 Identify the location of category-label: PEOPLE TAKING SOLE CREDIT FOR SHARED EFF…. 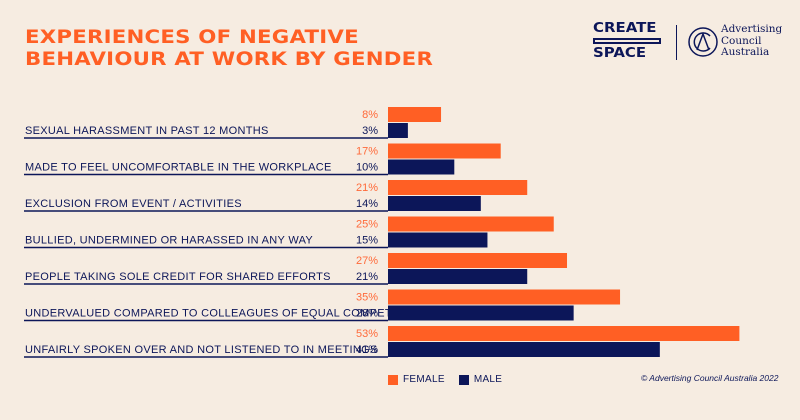
(178, 277).